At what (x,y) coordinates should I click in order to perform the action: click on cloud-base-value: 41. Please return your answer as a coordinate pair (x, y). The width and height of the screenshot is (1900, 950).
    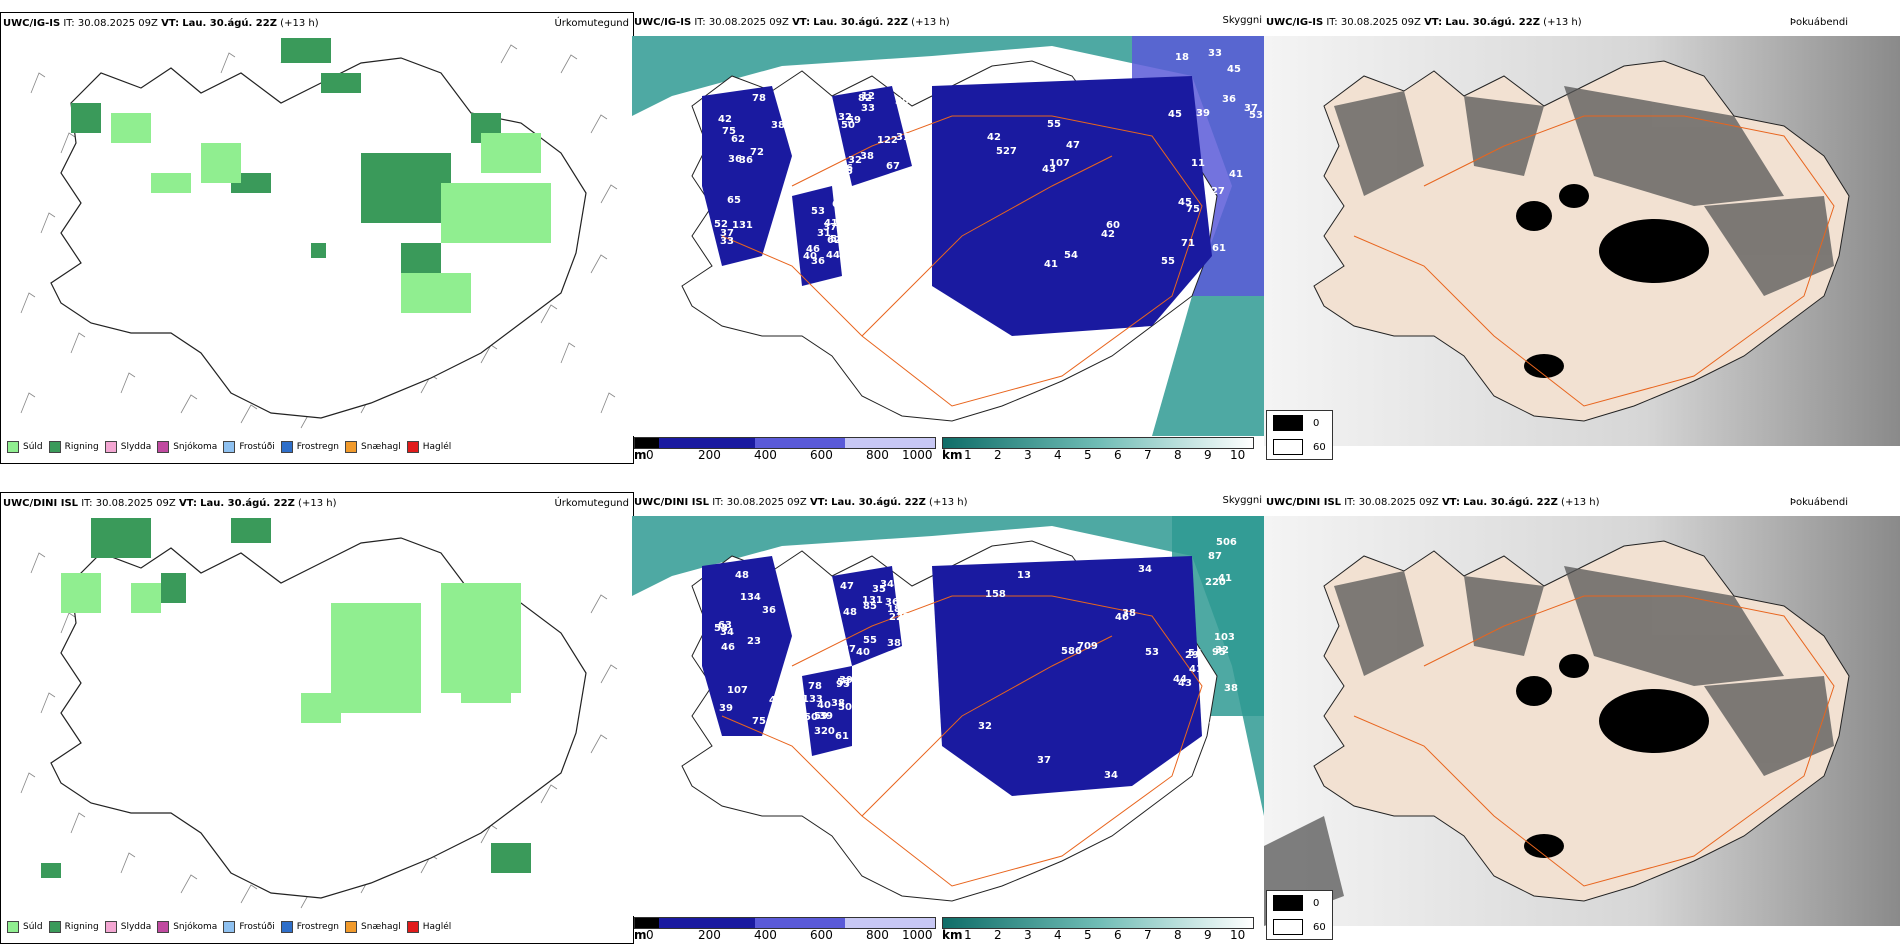
    Looking at the image, I should click on (1236, 174).